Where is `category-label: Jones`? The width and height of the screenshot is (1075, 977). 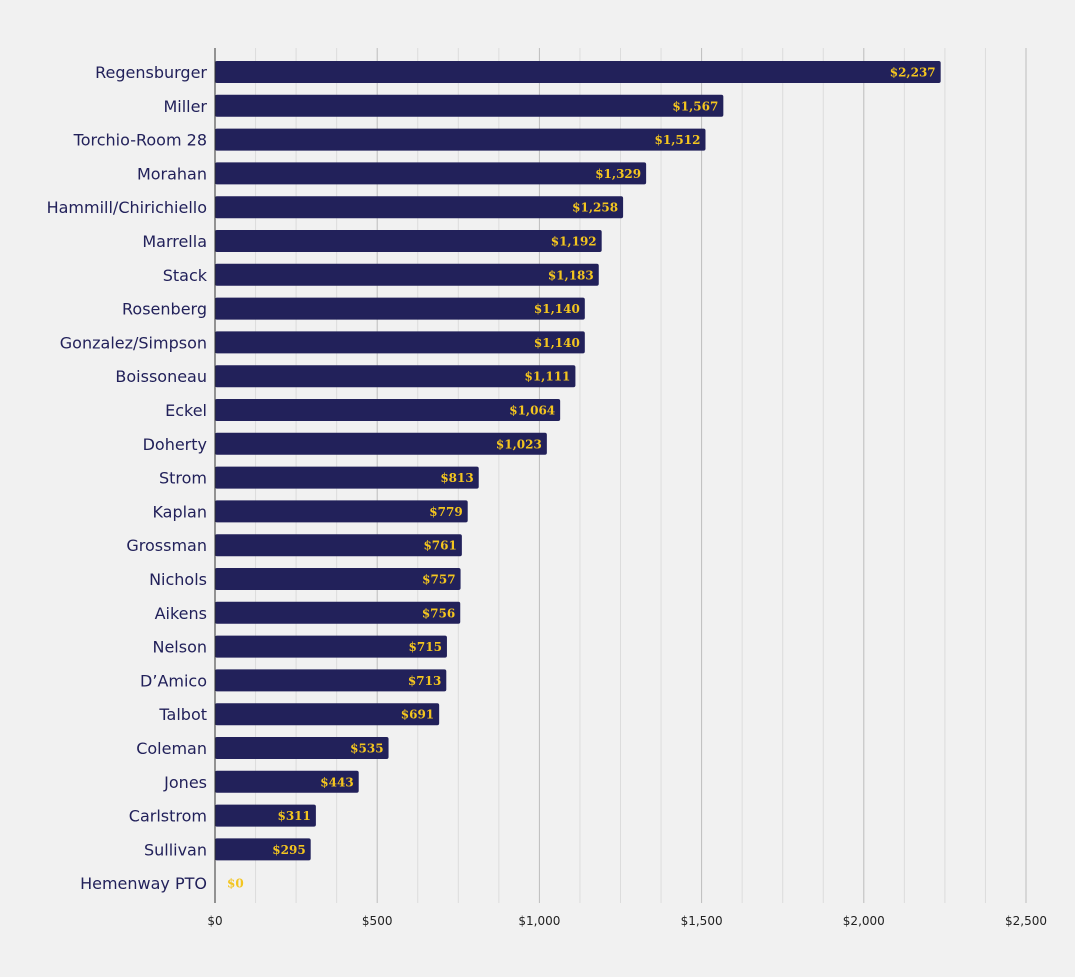 category-label: Jones is located at coordinates (185, 782).